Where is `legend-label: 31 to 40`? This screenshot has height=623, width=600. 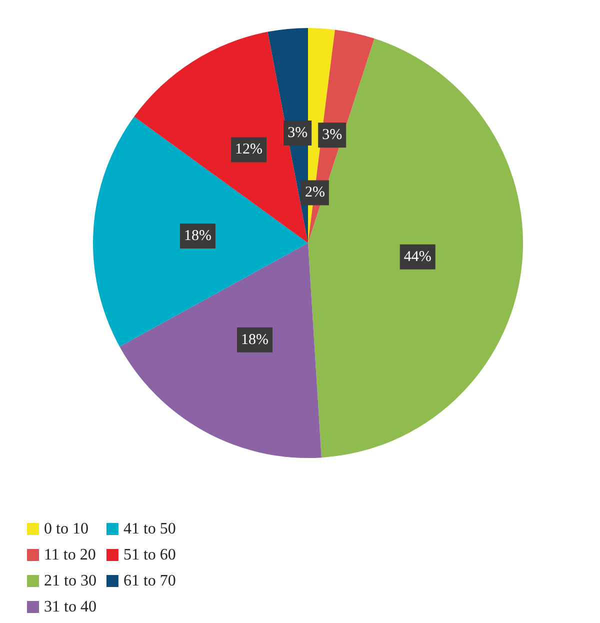
legend-label: 31 to 40 is located at coordinates (70, 607).